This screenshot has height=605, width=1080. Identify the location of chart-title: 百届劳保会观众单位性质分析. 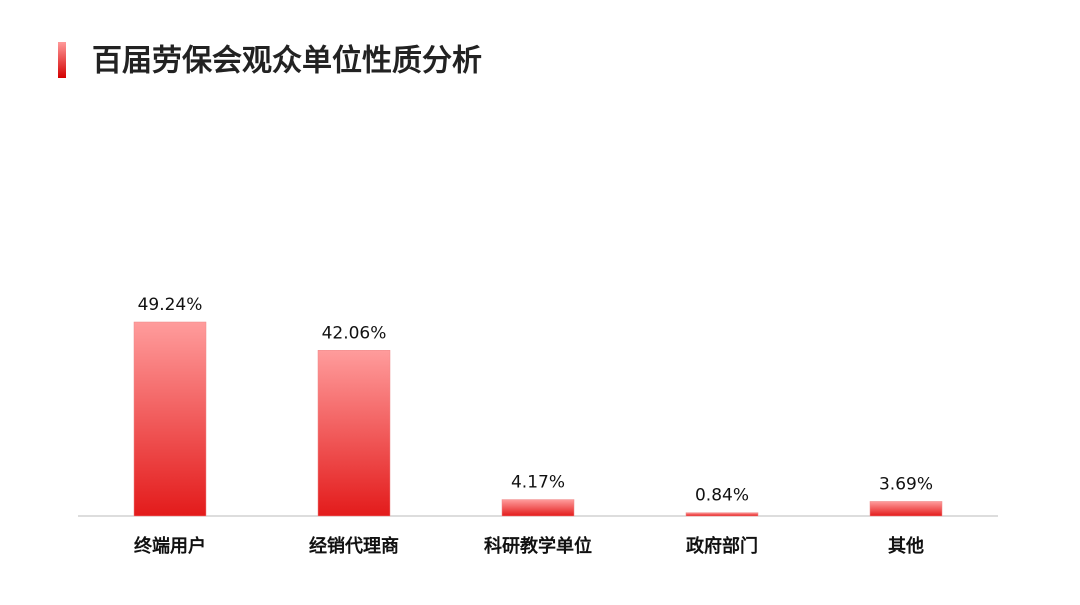
(287, 61).